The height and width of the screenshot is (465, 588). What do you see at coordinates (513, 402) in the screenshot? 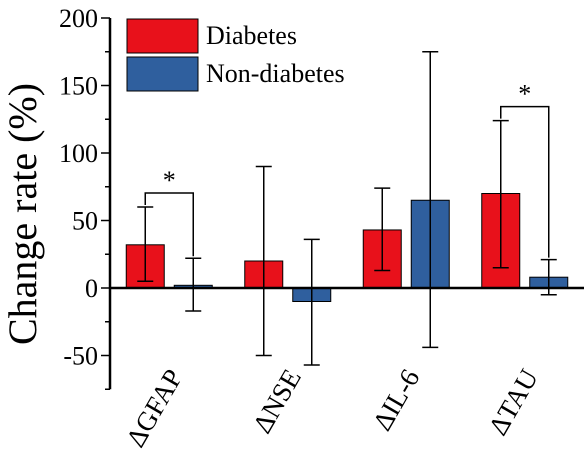
I see `x-tick-label-tau: ΔTAU` at bounding box center [513, 402].